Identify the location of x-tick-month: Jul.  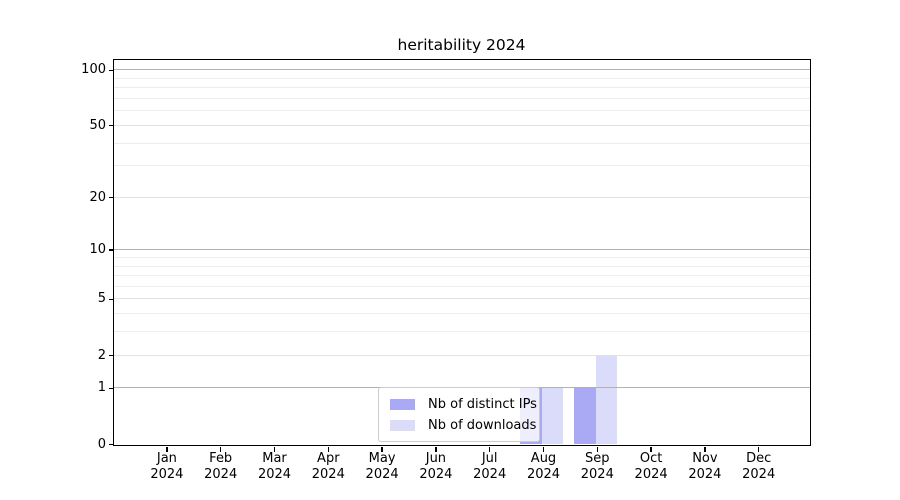
(489, 458).